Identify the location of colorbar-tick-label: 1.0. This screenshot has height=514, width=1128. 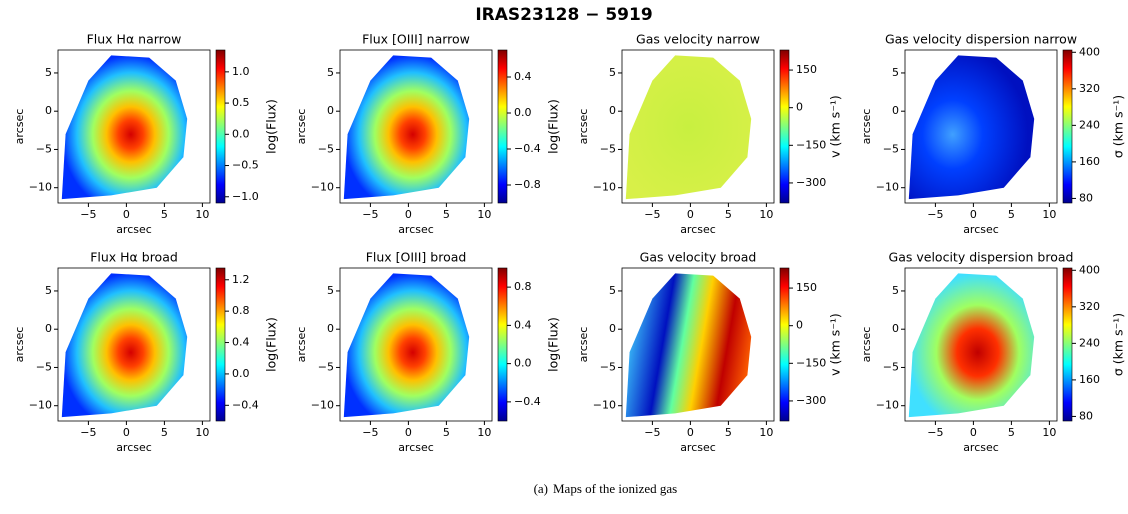
(241, 71).